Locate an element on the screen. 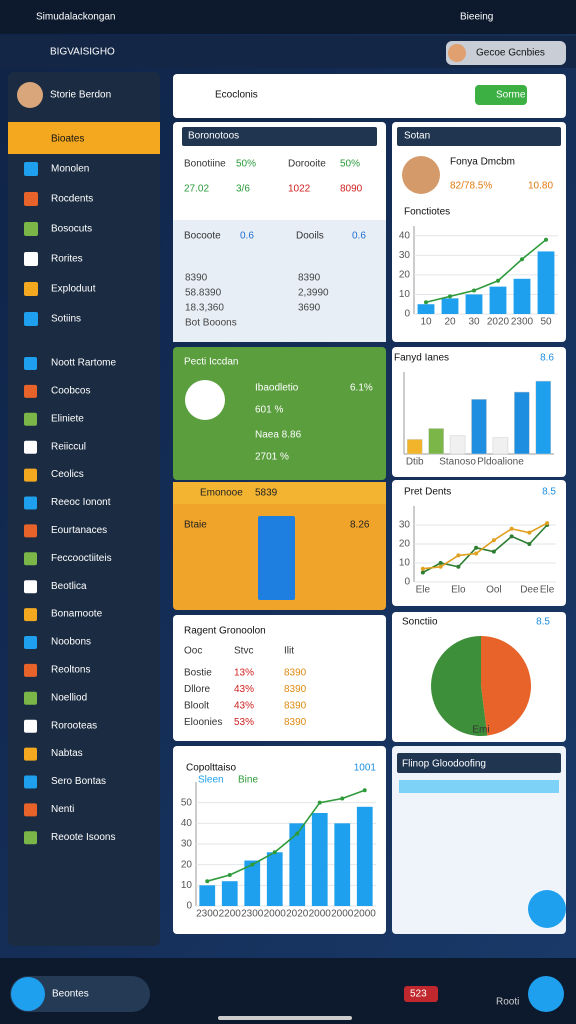  profile-name: Fonya Dmcbm is located at coordinates (482, 162).